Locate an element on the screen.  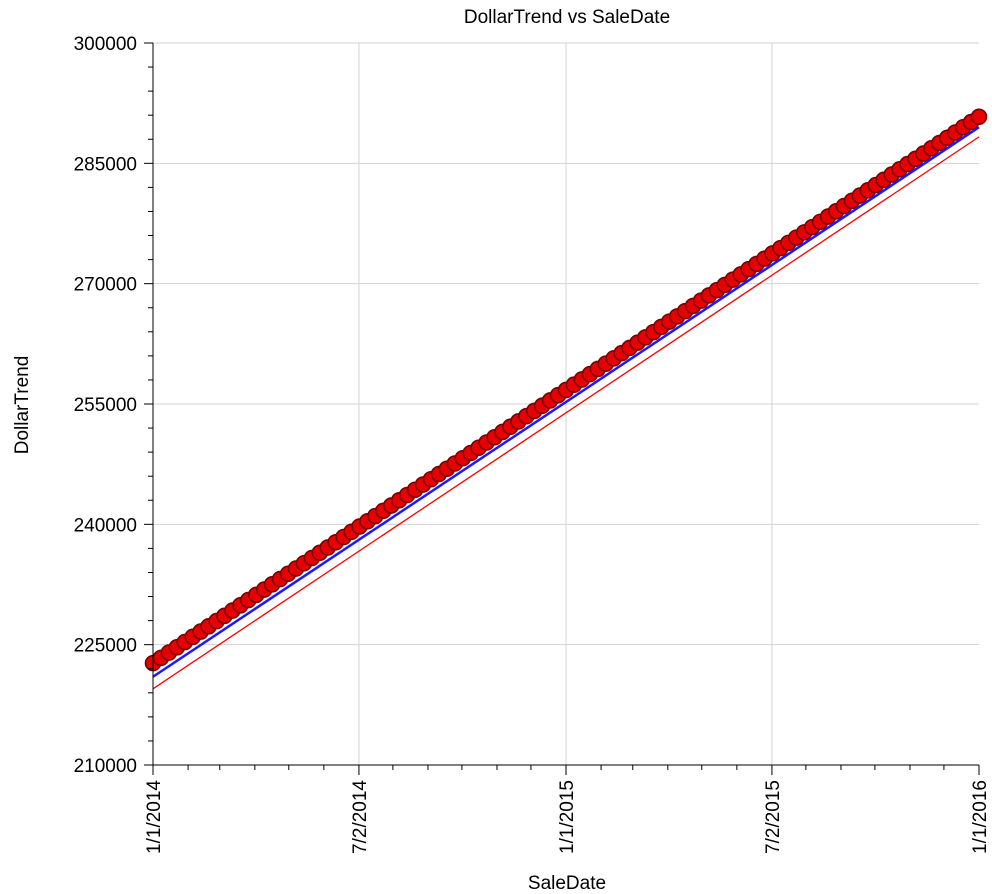
y-tick-label: 300000 is located at coordinates (105, 44).